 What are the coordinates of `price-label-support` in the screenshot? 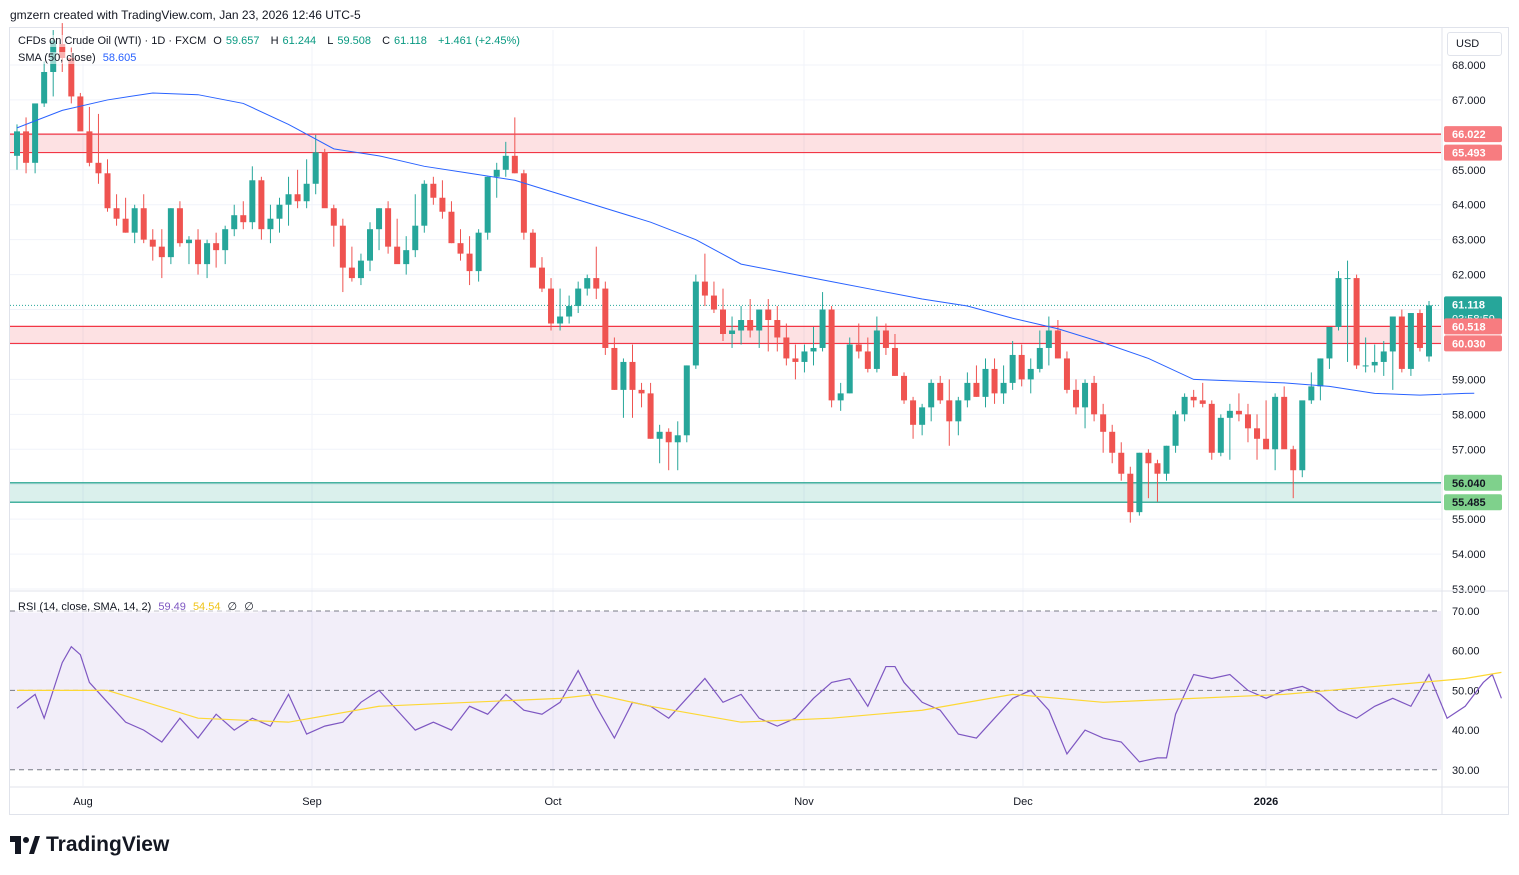 It's located at (1473, 482).